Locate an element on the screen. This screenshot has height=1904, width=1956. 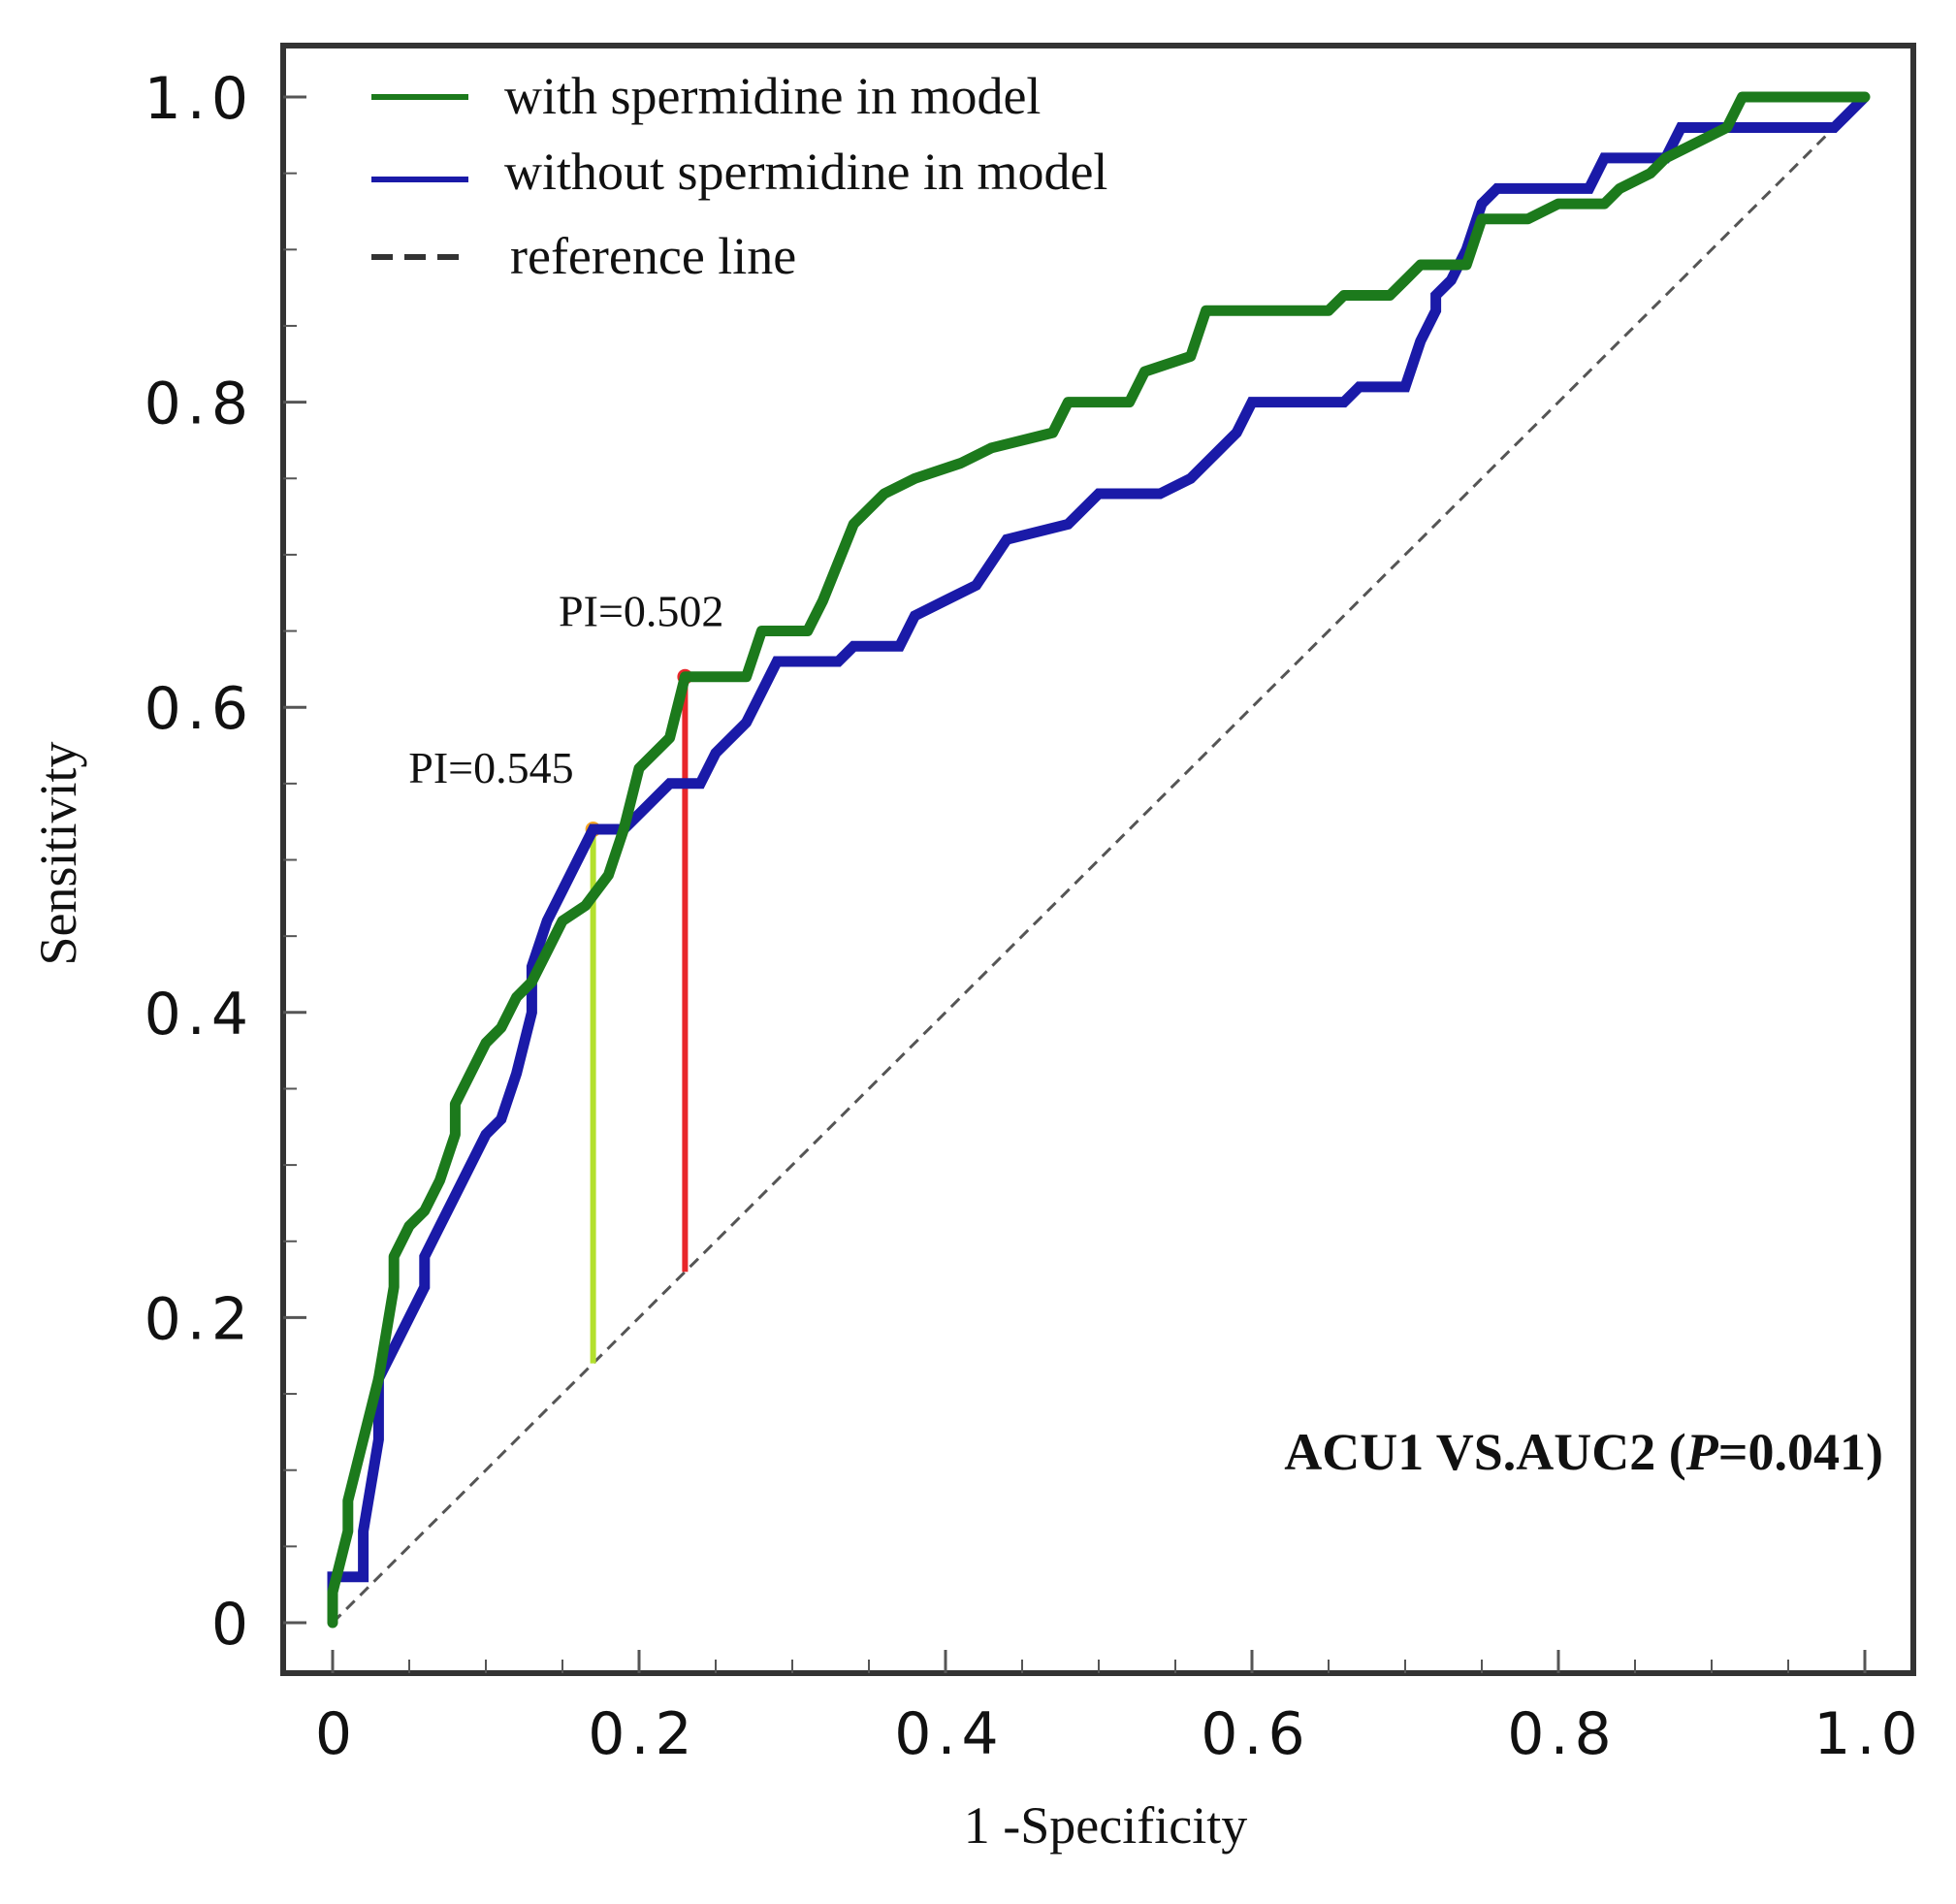
y-tick-labels: 0 0.2 0.4 0.6 0.8 1.0 is located at coordinates (199, 862).